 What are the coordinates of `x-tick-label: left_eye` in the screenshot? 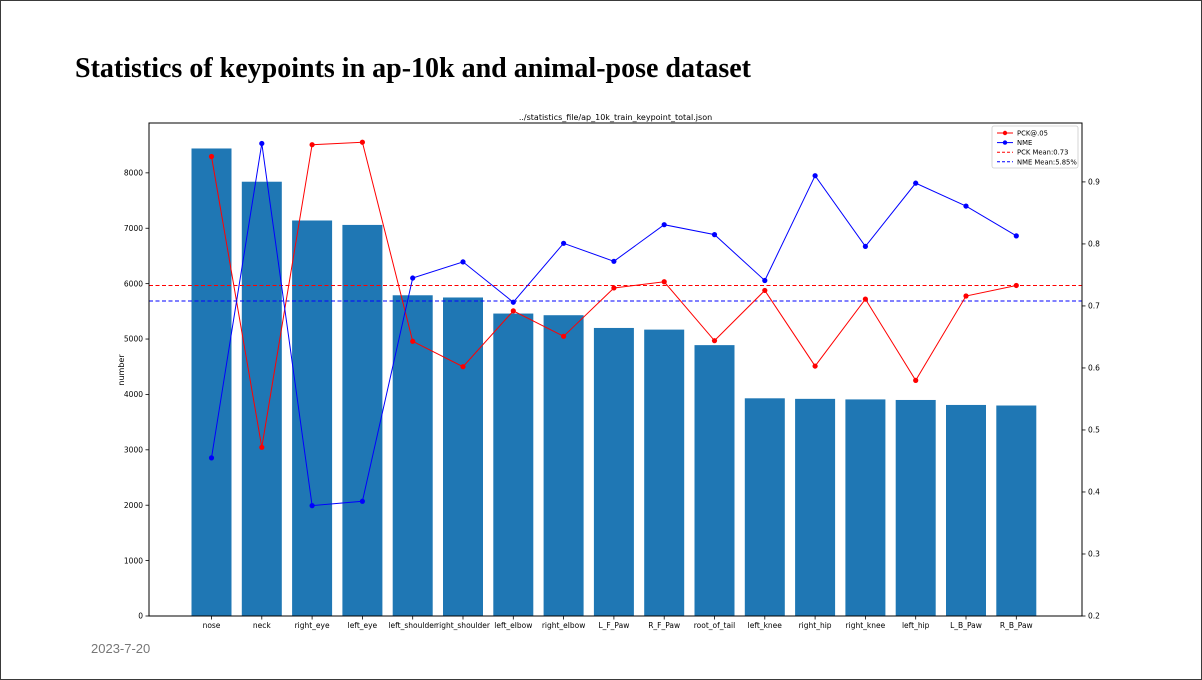 It's located at (363, 625).